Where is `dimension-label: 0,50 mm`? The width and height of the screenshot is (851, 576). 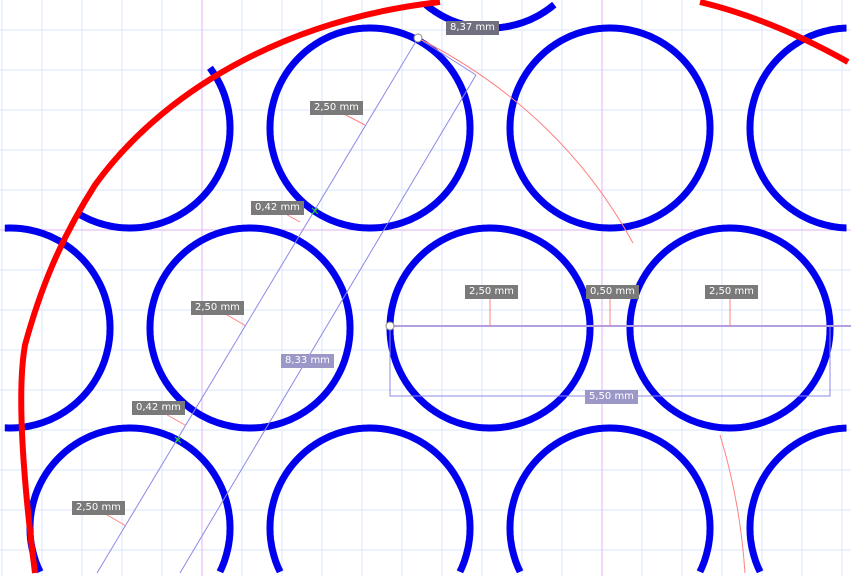
dimension-label: 0,50 mm is located at coordinates (612, 292).